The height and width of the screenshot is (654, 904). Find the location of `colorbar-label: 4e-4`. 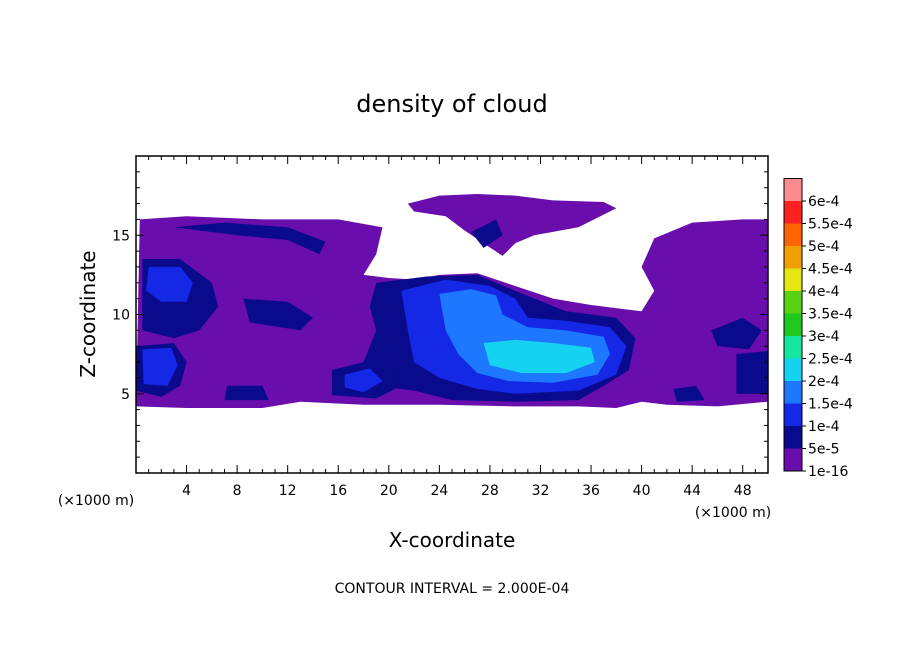

colorbar-label: 4e-4 is located at coordinates (824, 292).